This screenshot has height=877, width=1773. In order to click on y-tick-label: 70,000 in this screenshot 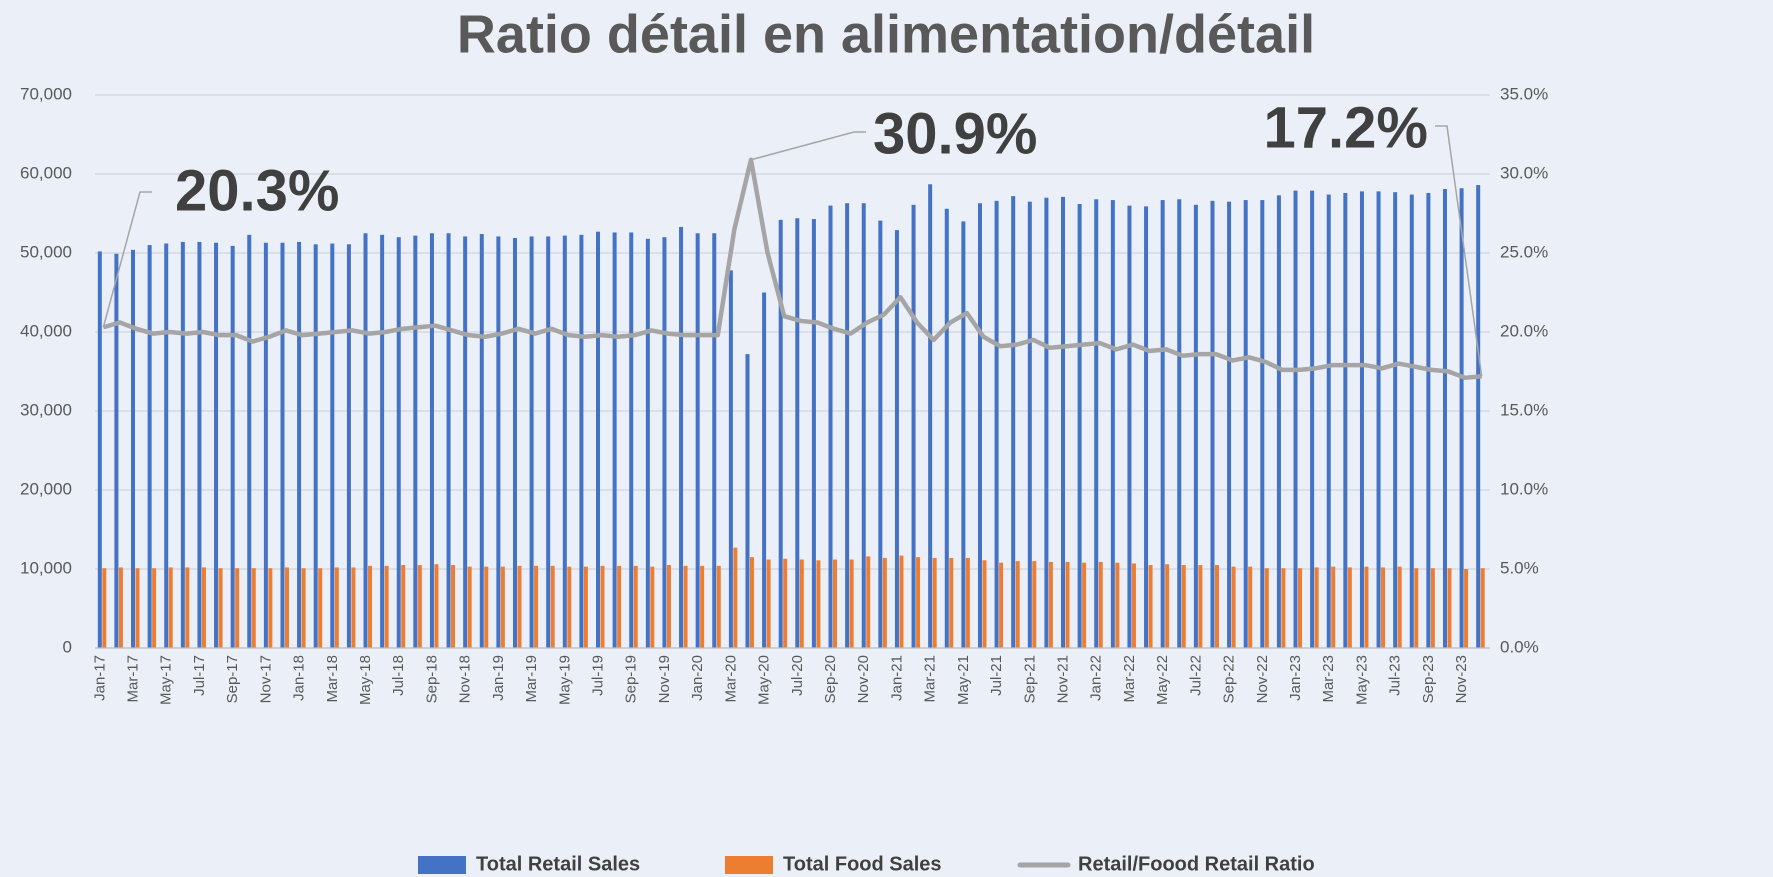, I will do `click(46, 93)`.